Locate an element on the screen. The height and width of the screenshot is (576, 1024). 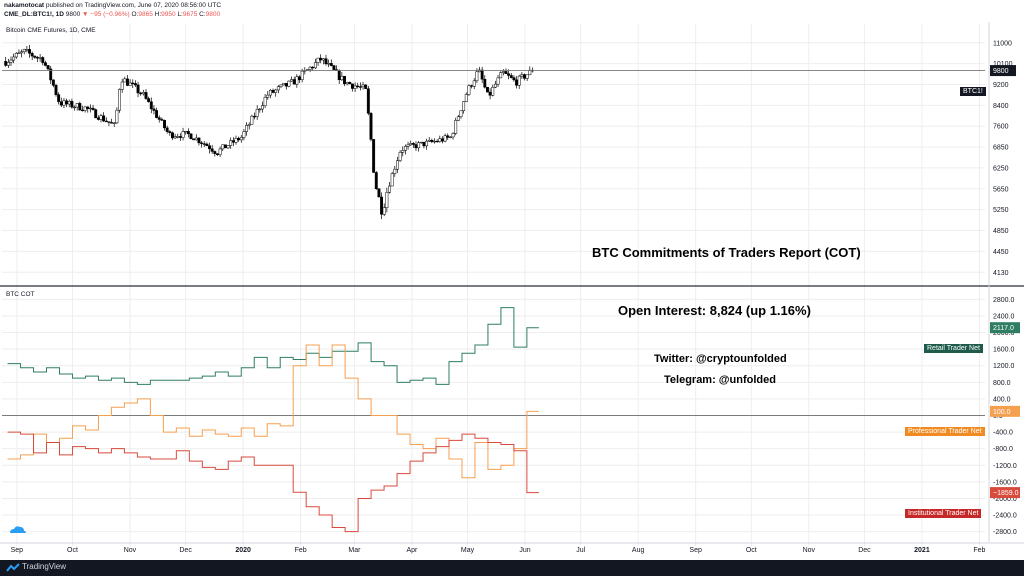
price-axis-tick-label: 6850 is located at coordinates (1001, 148).